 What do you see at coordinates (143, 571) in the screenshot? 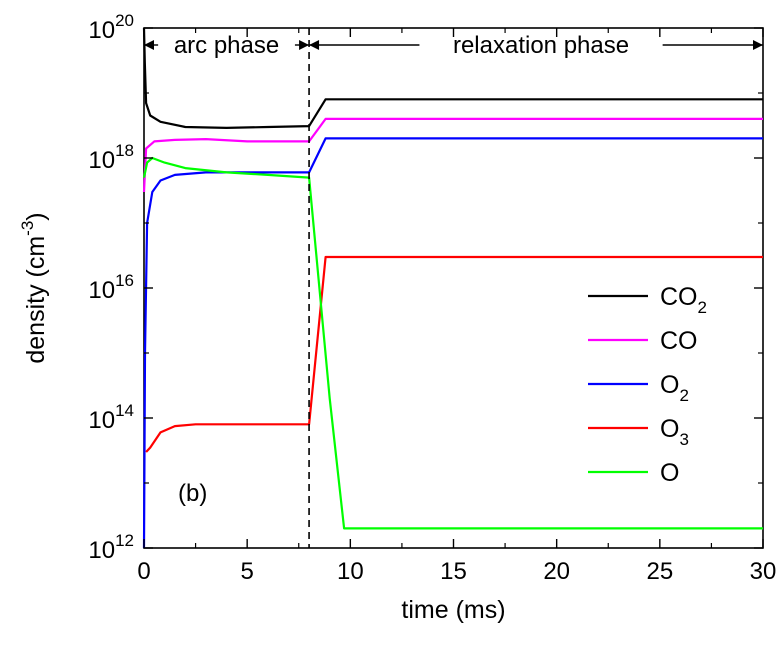
I see `x-tick-label: 0` at bounding box center [143, 571].